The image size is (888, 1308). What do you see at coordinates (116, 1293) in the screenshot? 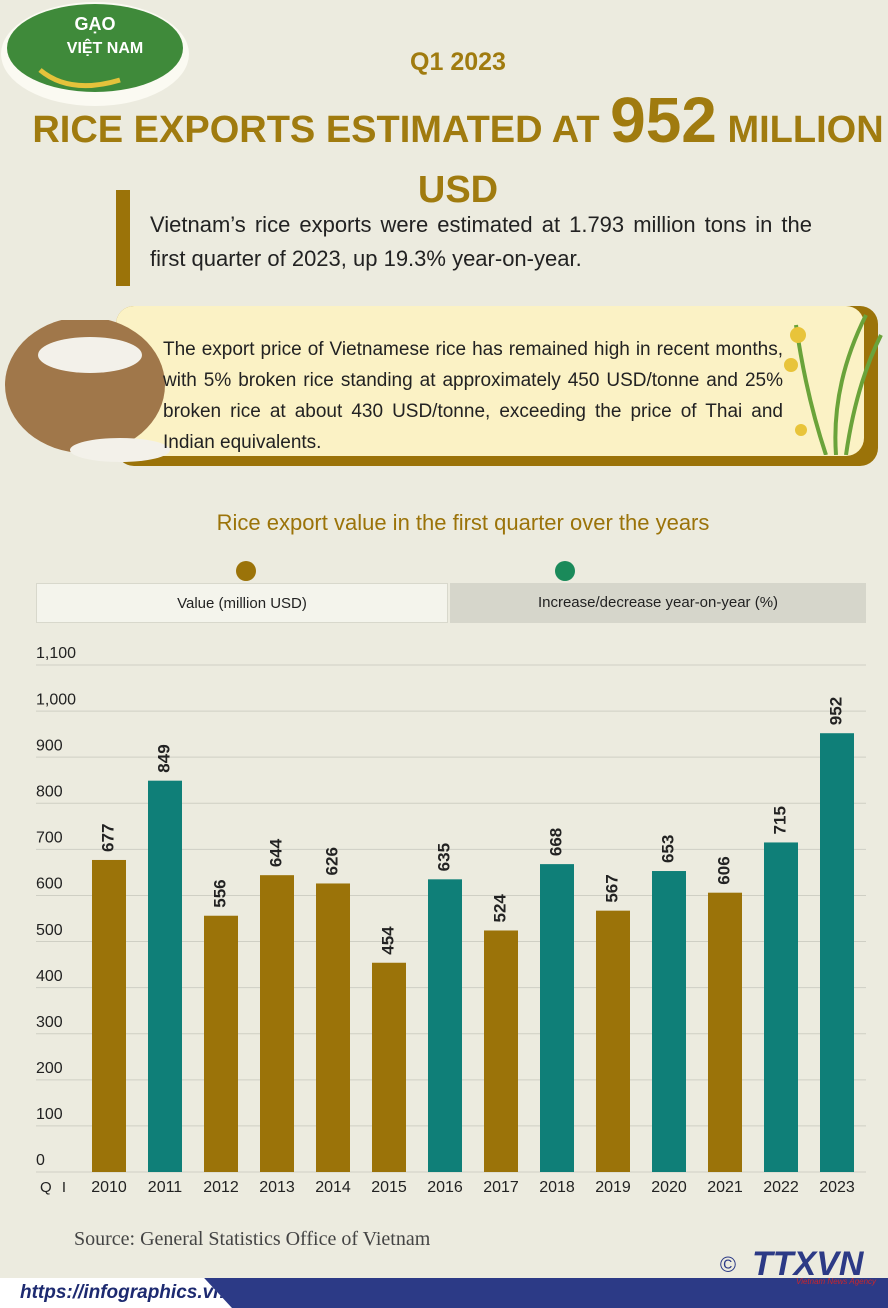
I see `url: https://infographics.vn` at bounding box center [116, 1293].